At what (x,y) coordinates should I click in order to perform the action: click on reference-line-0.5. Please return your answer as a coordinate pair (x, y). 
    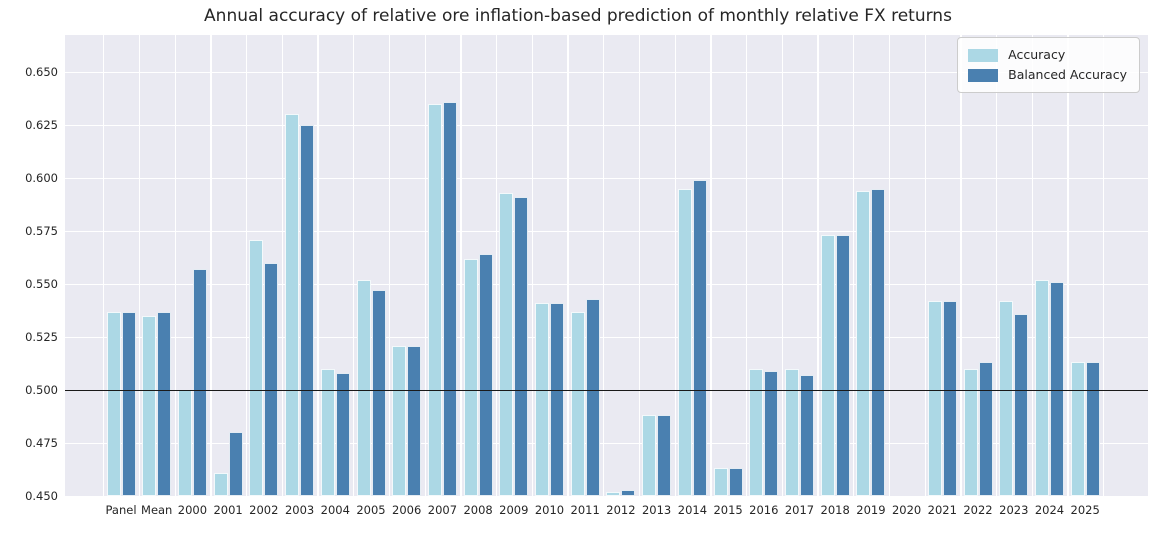
    Looking at the image, I should click on (606, 391).